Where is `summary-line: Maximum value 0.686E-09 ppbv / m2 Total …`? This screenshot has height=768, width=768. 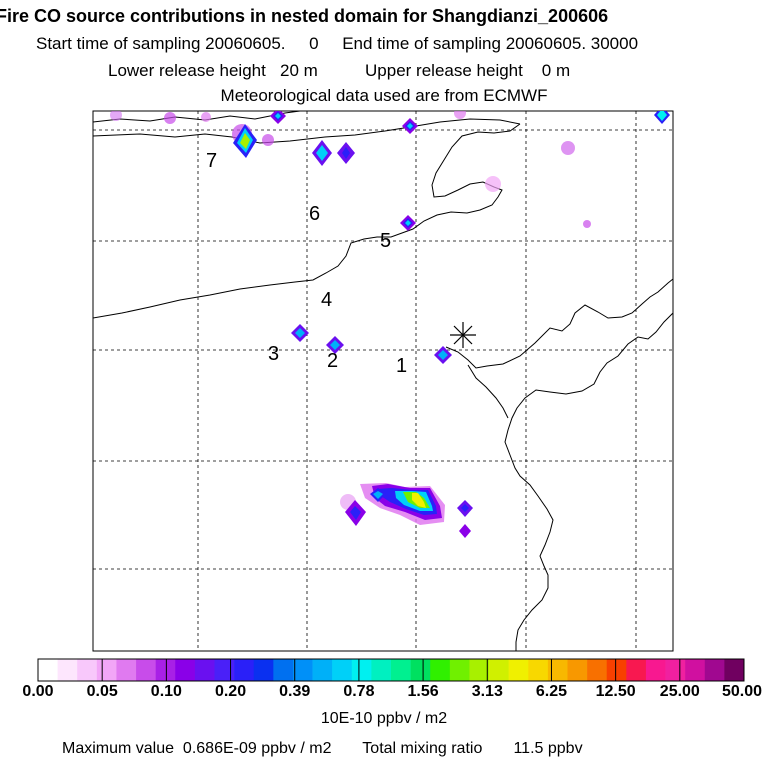 summary-line: Maximum value 0.686E-09 ppbv / m2 Total … is located at coordinates (322, 749).